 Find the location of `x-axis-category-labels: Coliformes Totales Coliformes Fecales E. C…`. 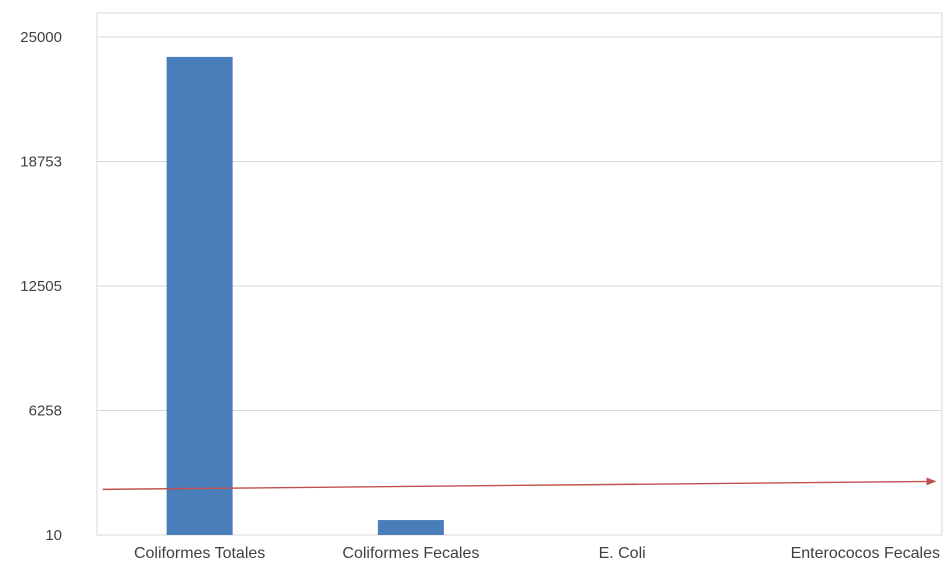

x-axis-category-labels: Coliformes Totales Coliformes Fecales E. C… is located at coordinates (537, 553).